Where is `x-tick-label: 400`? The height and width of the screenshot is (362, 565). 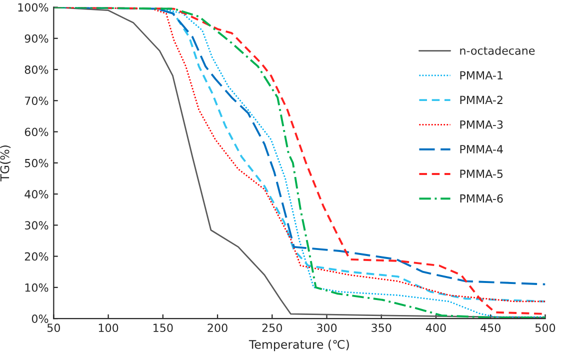 x-tick-label: 400 is located at coordinates (436, 328).